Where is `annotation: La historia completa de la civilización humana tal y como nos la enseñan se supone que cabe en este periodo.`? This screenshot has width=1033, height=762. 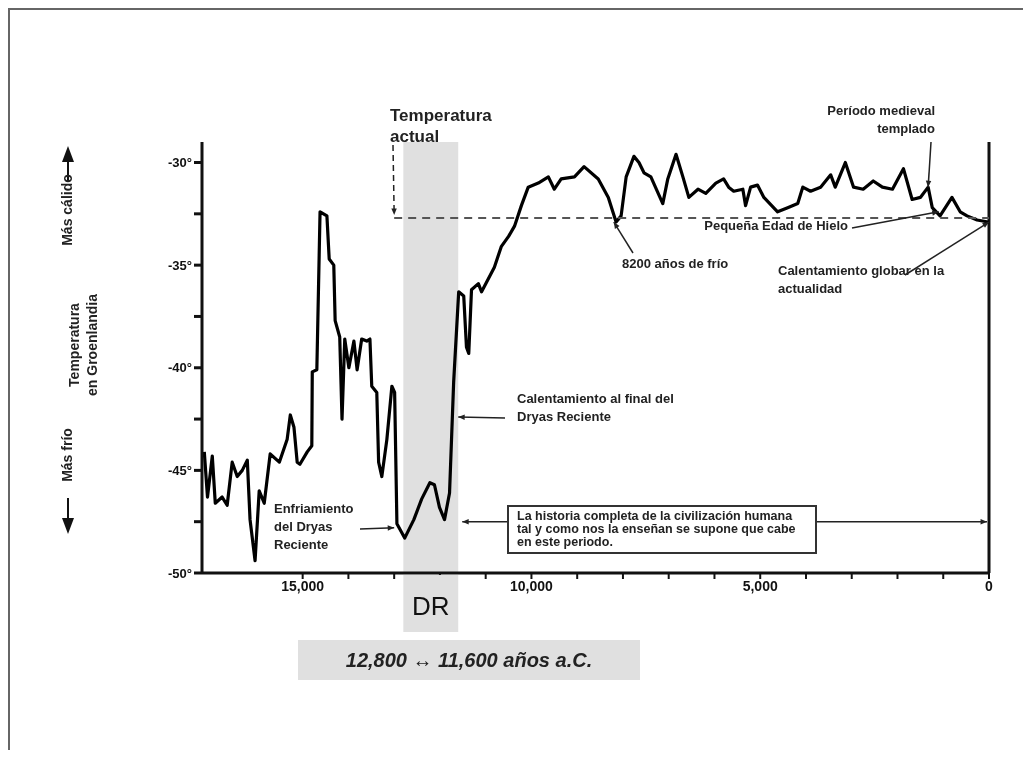 annotation: La historia completa de la civilización humana tal y como nos la enseñan se supone que cabe en este periodo. is located at coordinates (662, 529).